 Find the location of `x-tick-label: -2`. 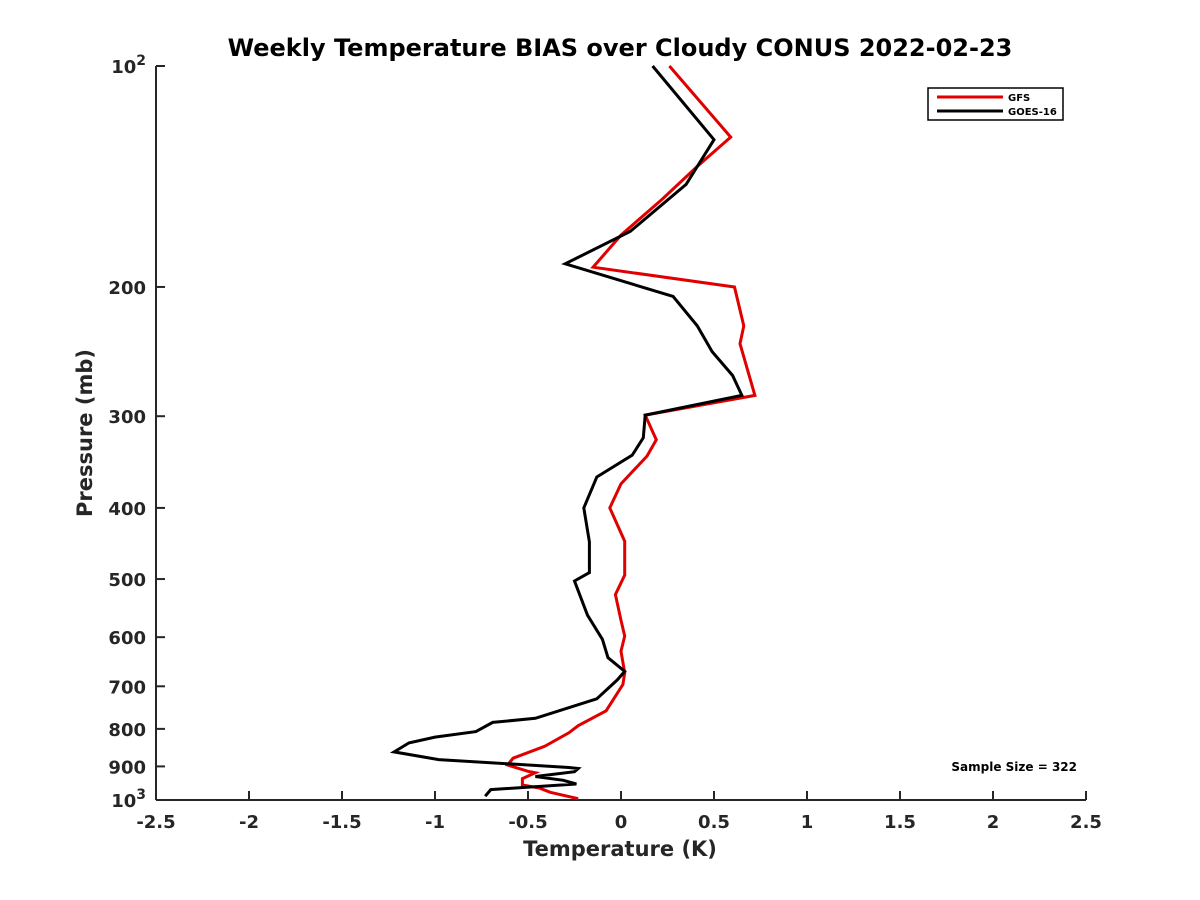

x-tick-label: -2 is located at coordinates (249, 822).